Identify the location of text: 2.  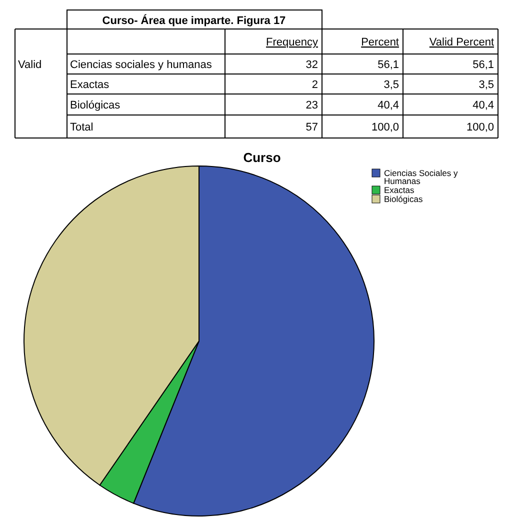
(315, 85).